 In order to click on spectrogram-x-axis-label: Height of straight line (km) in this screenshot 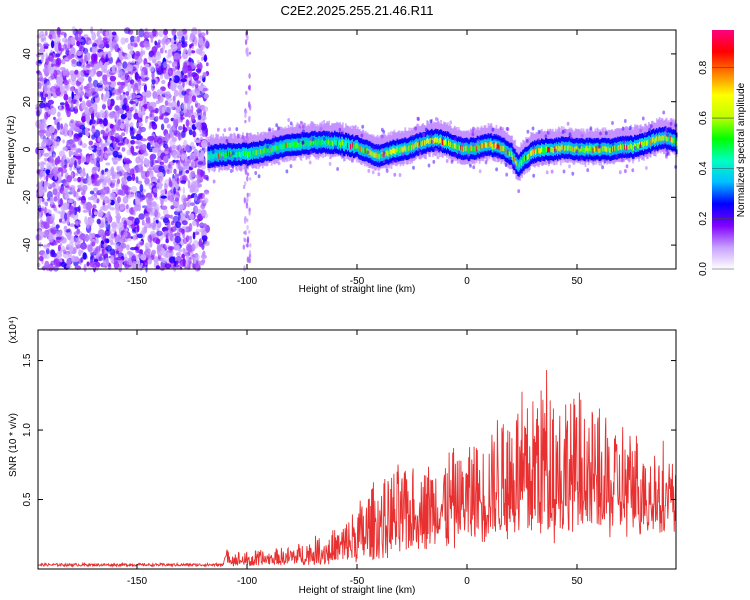, I will do `click(357, 289)`.